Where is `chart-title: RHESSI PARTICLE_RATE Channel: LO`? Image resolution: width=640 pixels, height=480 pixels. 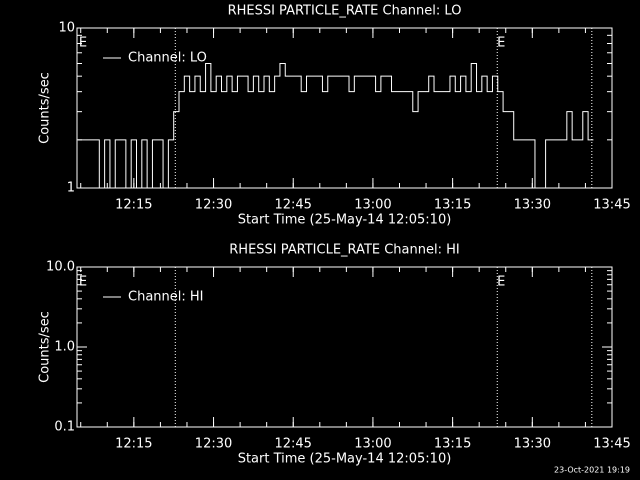 chart-title: RHESSI PARTICLE_RATE Channel: LO is located at coordinates (345, 11).